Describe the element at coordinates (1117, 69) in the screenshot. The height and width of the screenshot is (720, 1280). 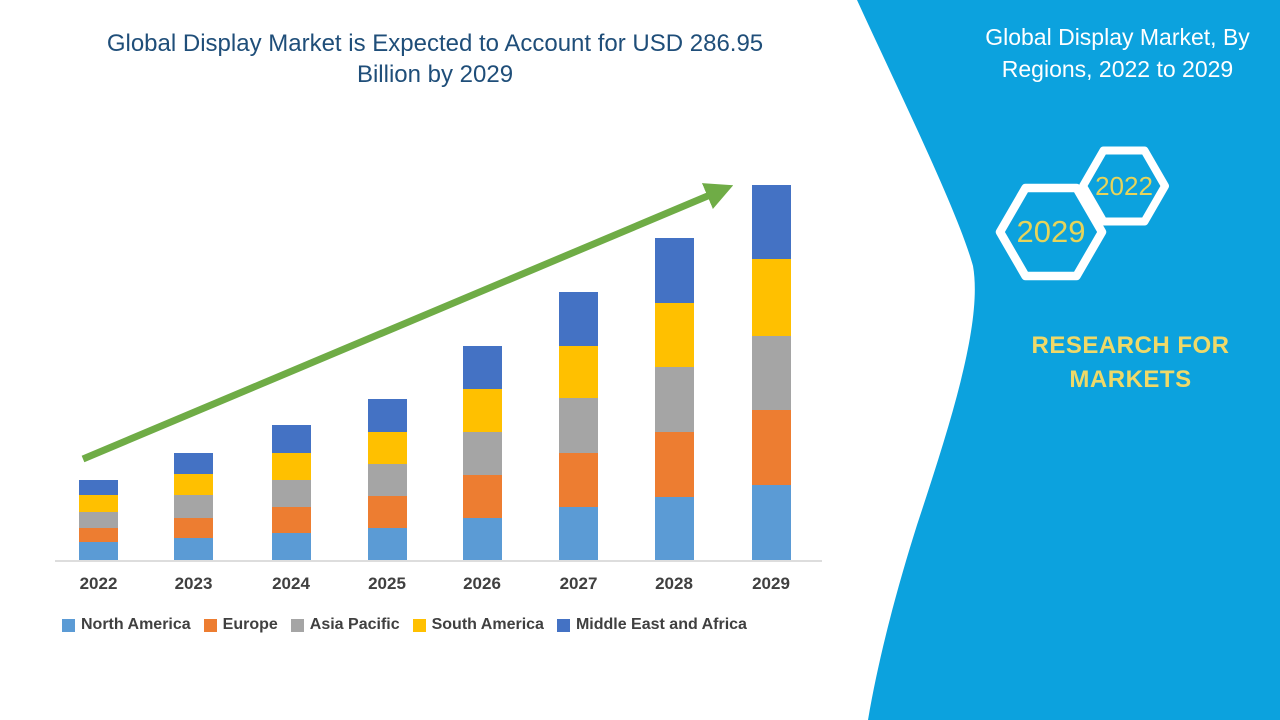
I see `side-panel-title-line2: Regions, 2022 to 2029` at that location.